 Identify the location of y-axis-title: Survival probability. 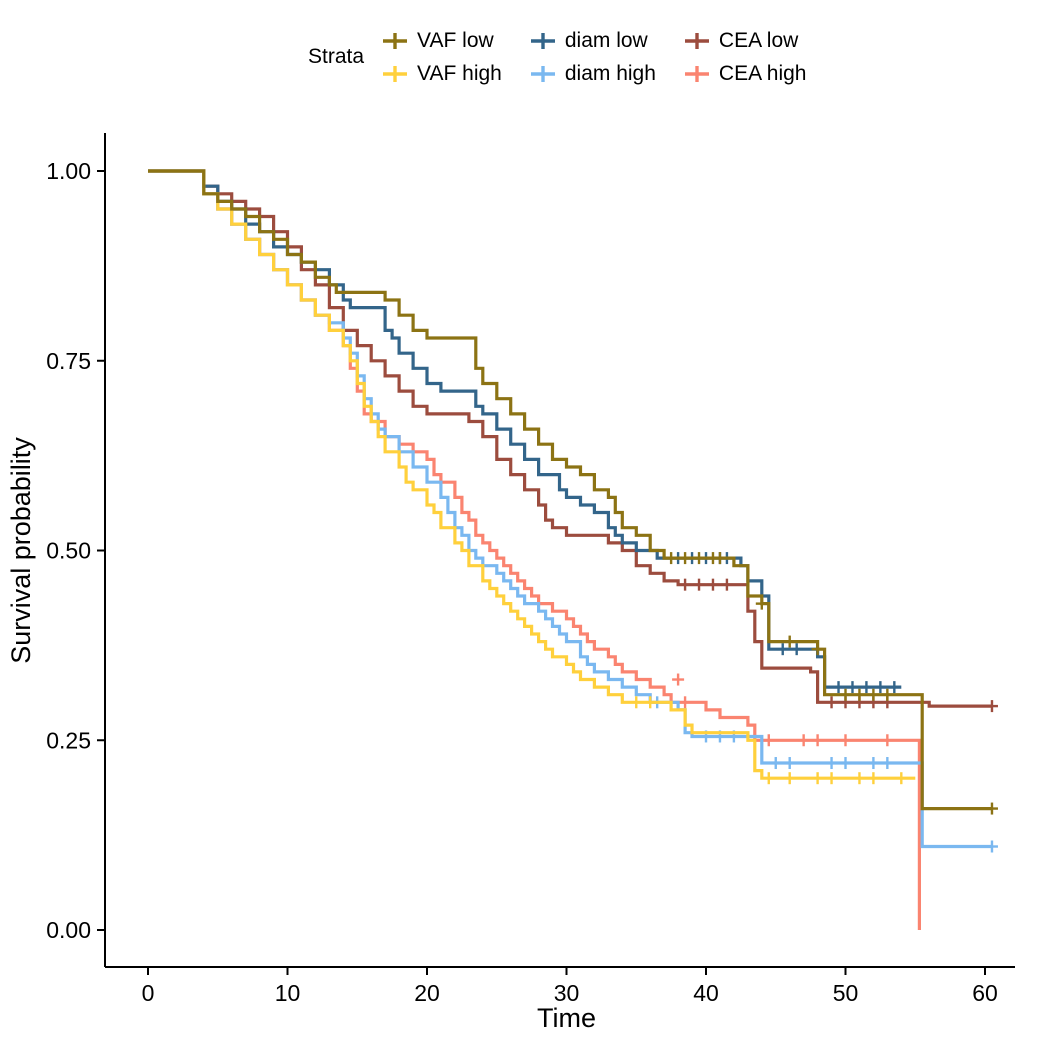
(21, 550).